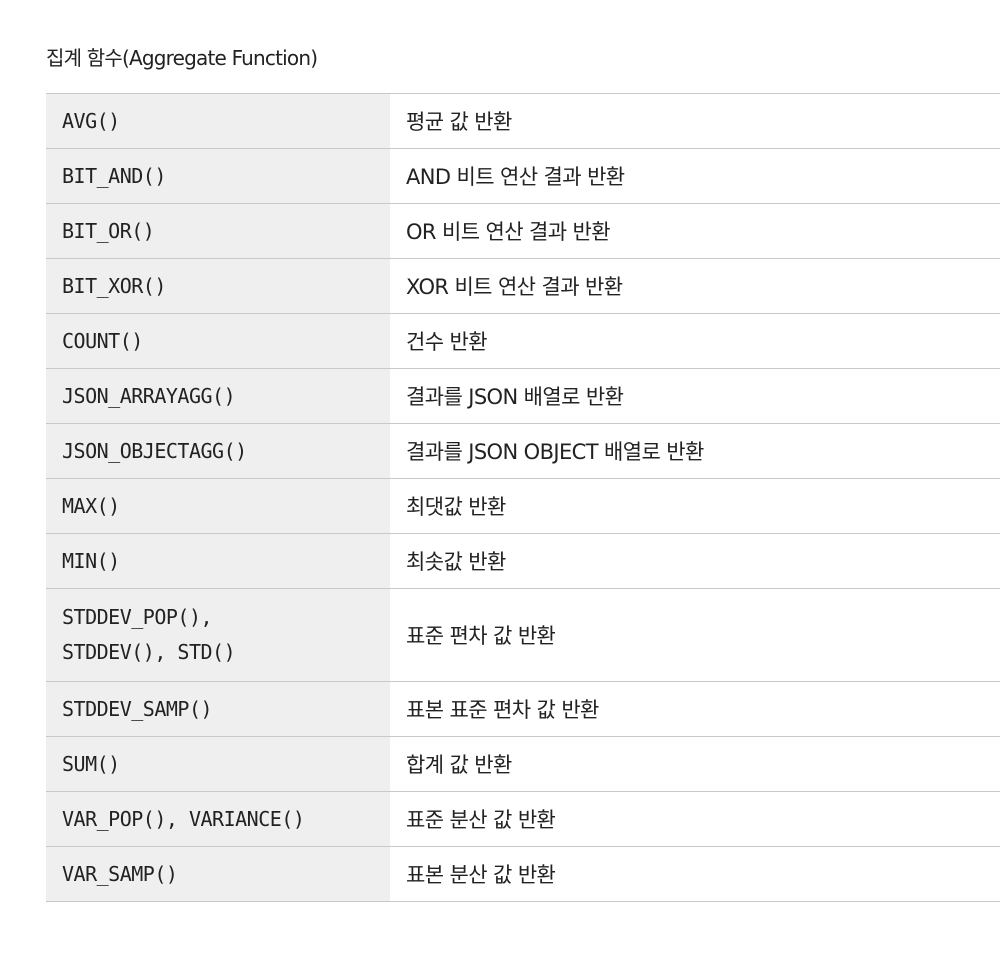 Image resolution: width=1000 pixels, height=970 pixels. What do you see at coordinates (695, 561) in the screenshot?
I see `function-description-cell: 최솟값 반환` at bounding box center [695, 561].